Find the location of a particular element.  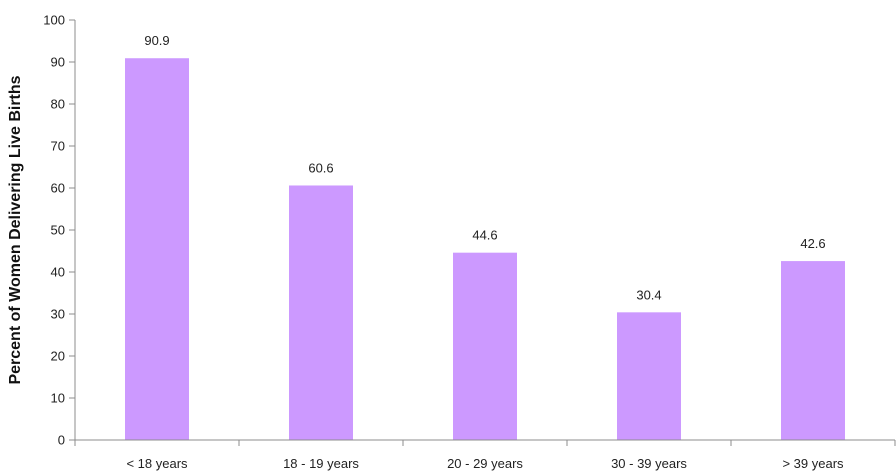

x-tick-label: 20 - 29 years is located at coordinates (485, 463).